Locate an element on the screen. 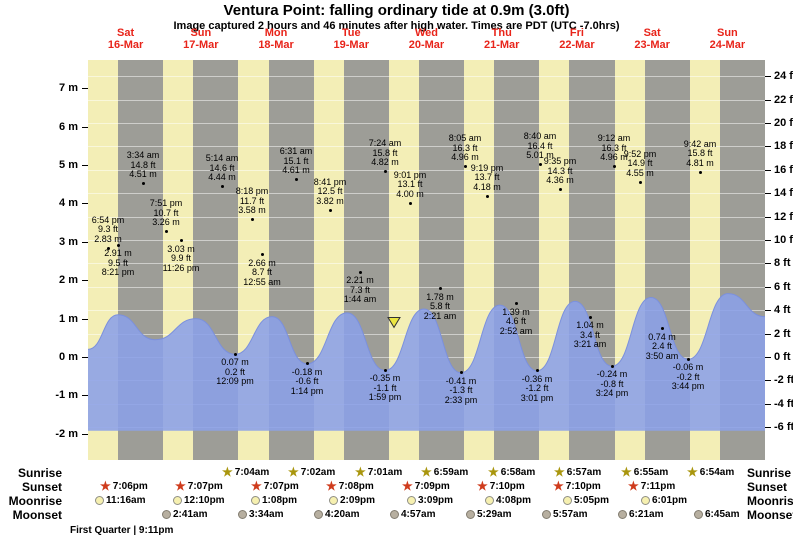 The width and height of the screenshot is (793, 539). tide-annotation-line: 16.3 ft is located at coordinates (465, 147).